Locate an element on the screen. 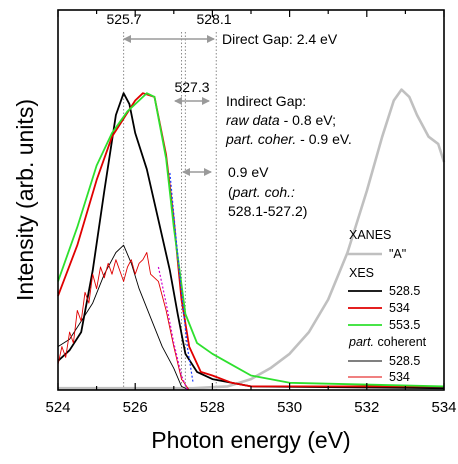 This screenshot has width=458, height=464. indirect-raw-label: raw data is located at coordinates (253, 120).